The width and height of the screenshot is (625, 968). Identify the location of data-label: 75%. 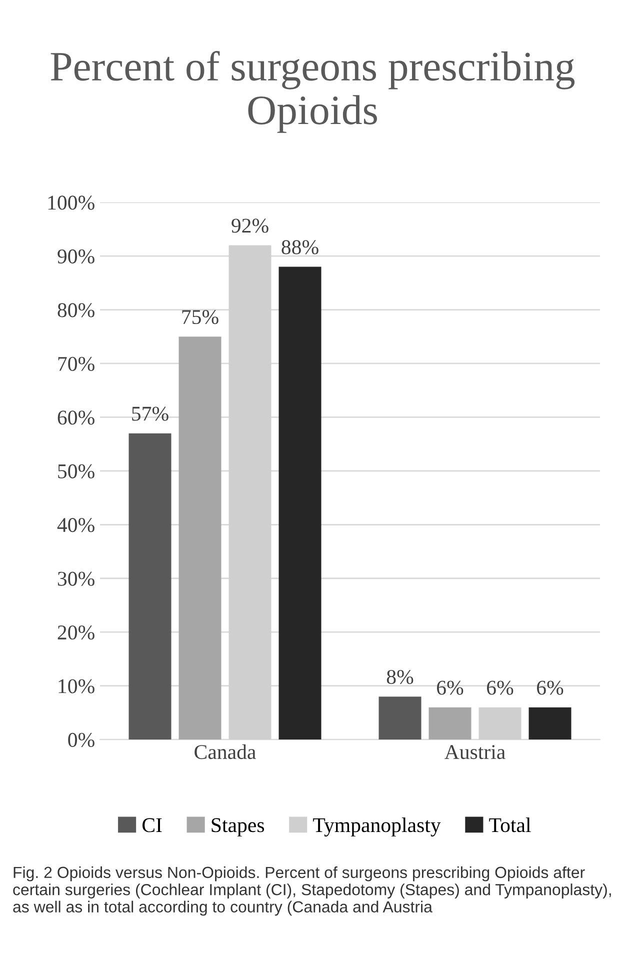
(200, 317).